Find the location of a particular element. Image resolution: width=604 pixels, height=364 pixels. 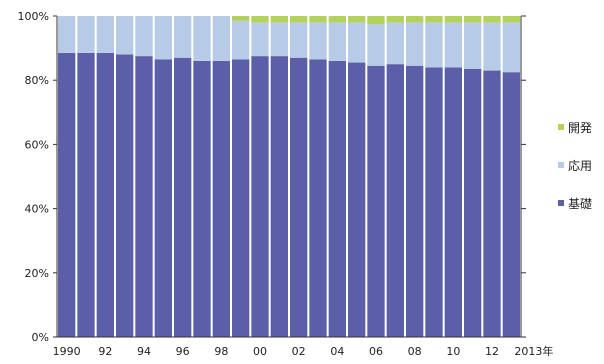

y-tick-label: 40% is located at coordinates (37, 209).